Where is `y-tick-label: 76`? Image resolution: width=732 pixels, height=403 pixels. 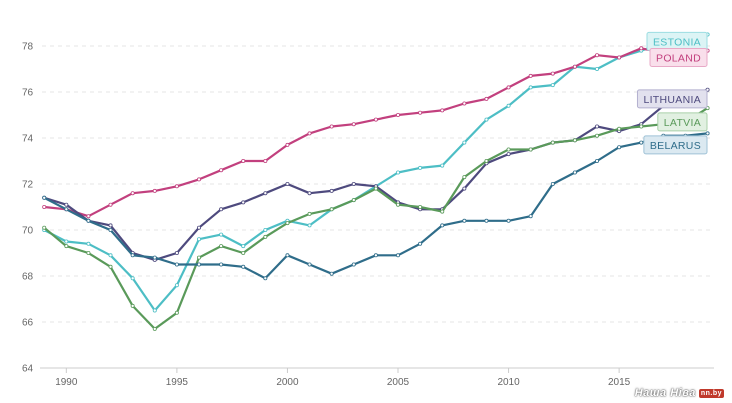 y-tick-label: 76 is located at coordinates (28, 93).